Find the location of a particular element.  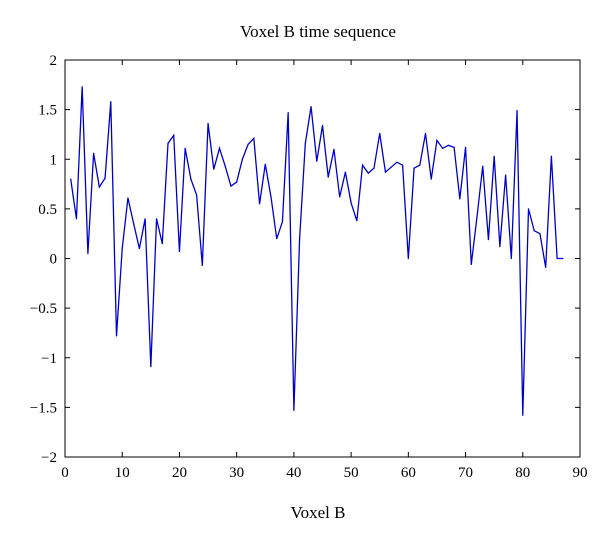

x-tick-label: 90 is located at coordinates (580, 473).